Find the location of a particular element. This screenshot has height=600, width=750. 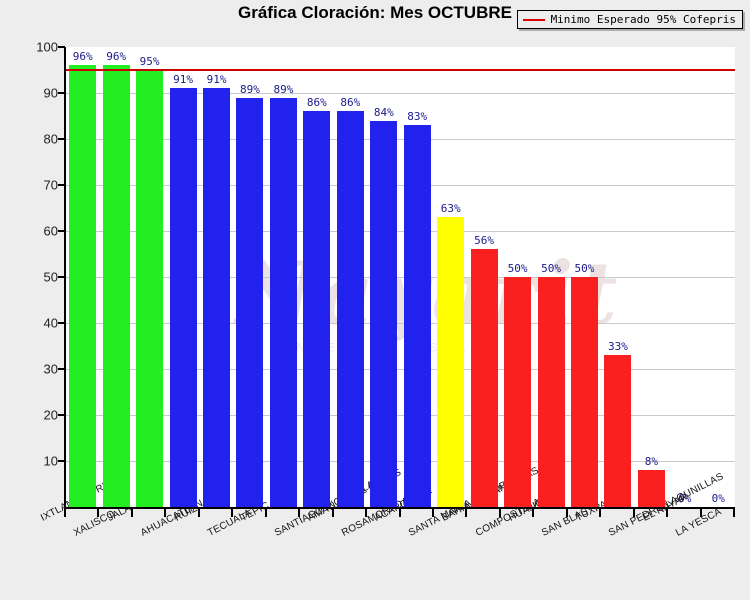

y-axis-tick-label: 80 is located at coordinates (50, 139).